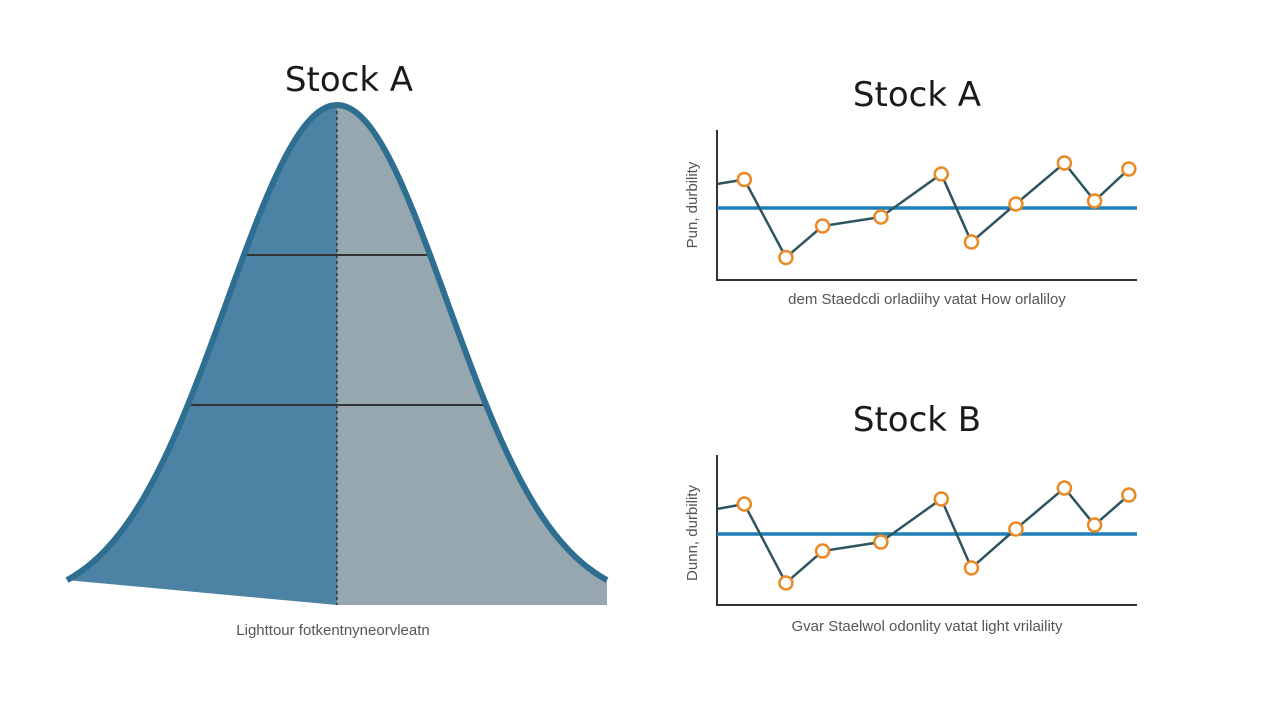  Describe the element at coordinates (923, 210) in the screenshot. I see `series-line` at that location.